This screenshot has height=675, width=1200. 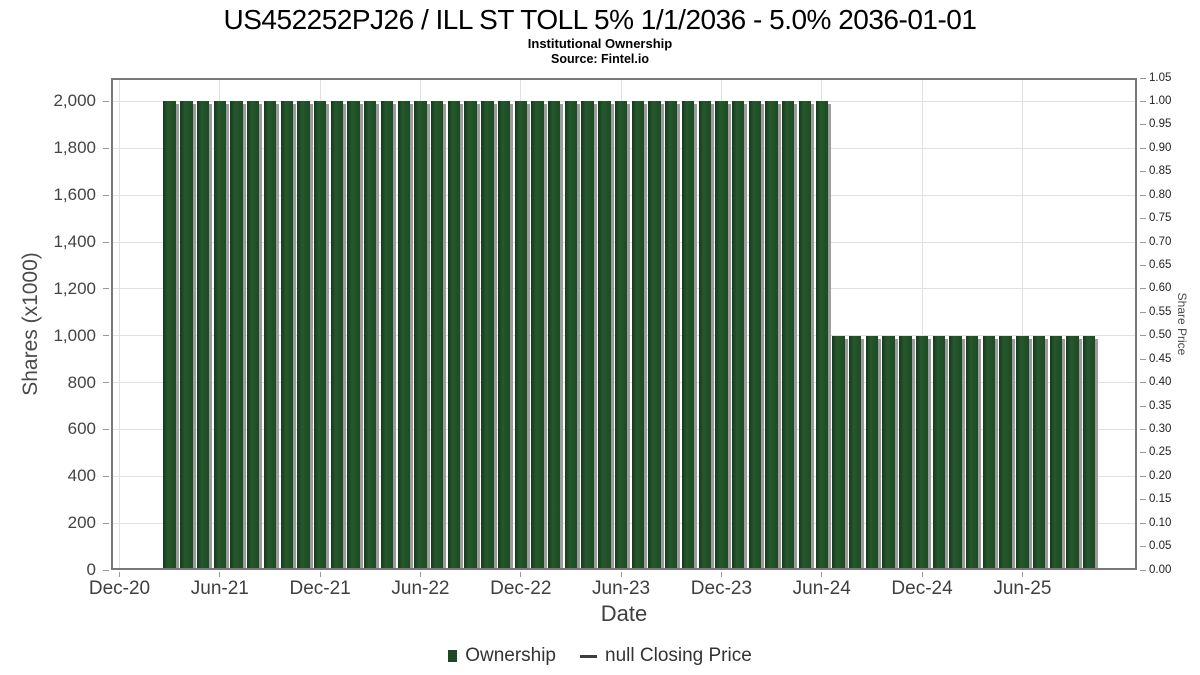 What do you see at coordinates (74, 195) in the screenshot?
I see `left-tick-label: 1,600` at bounding box center [74, 195].